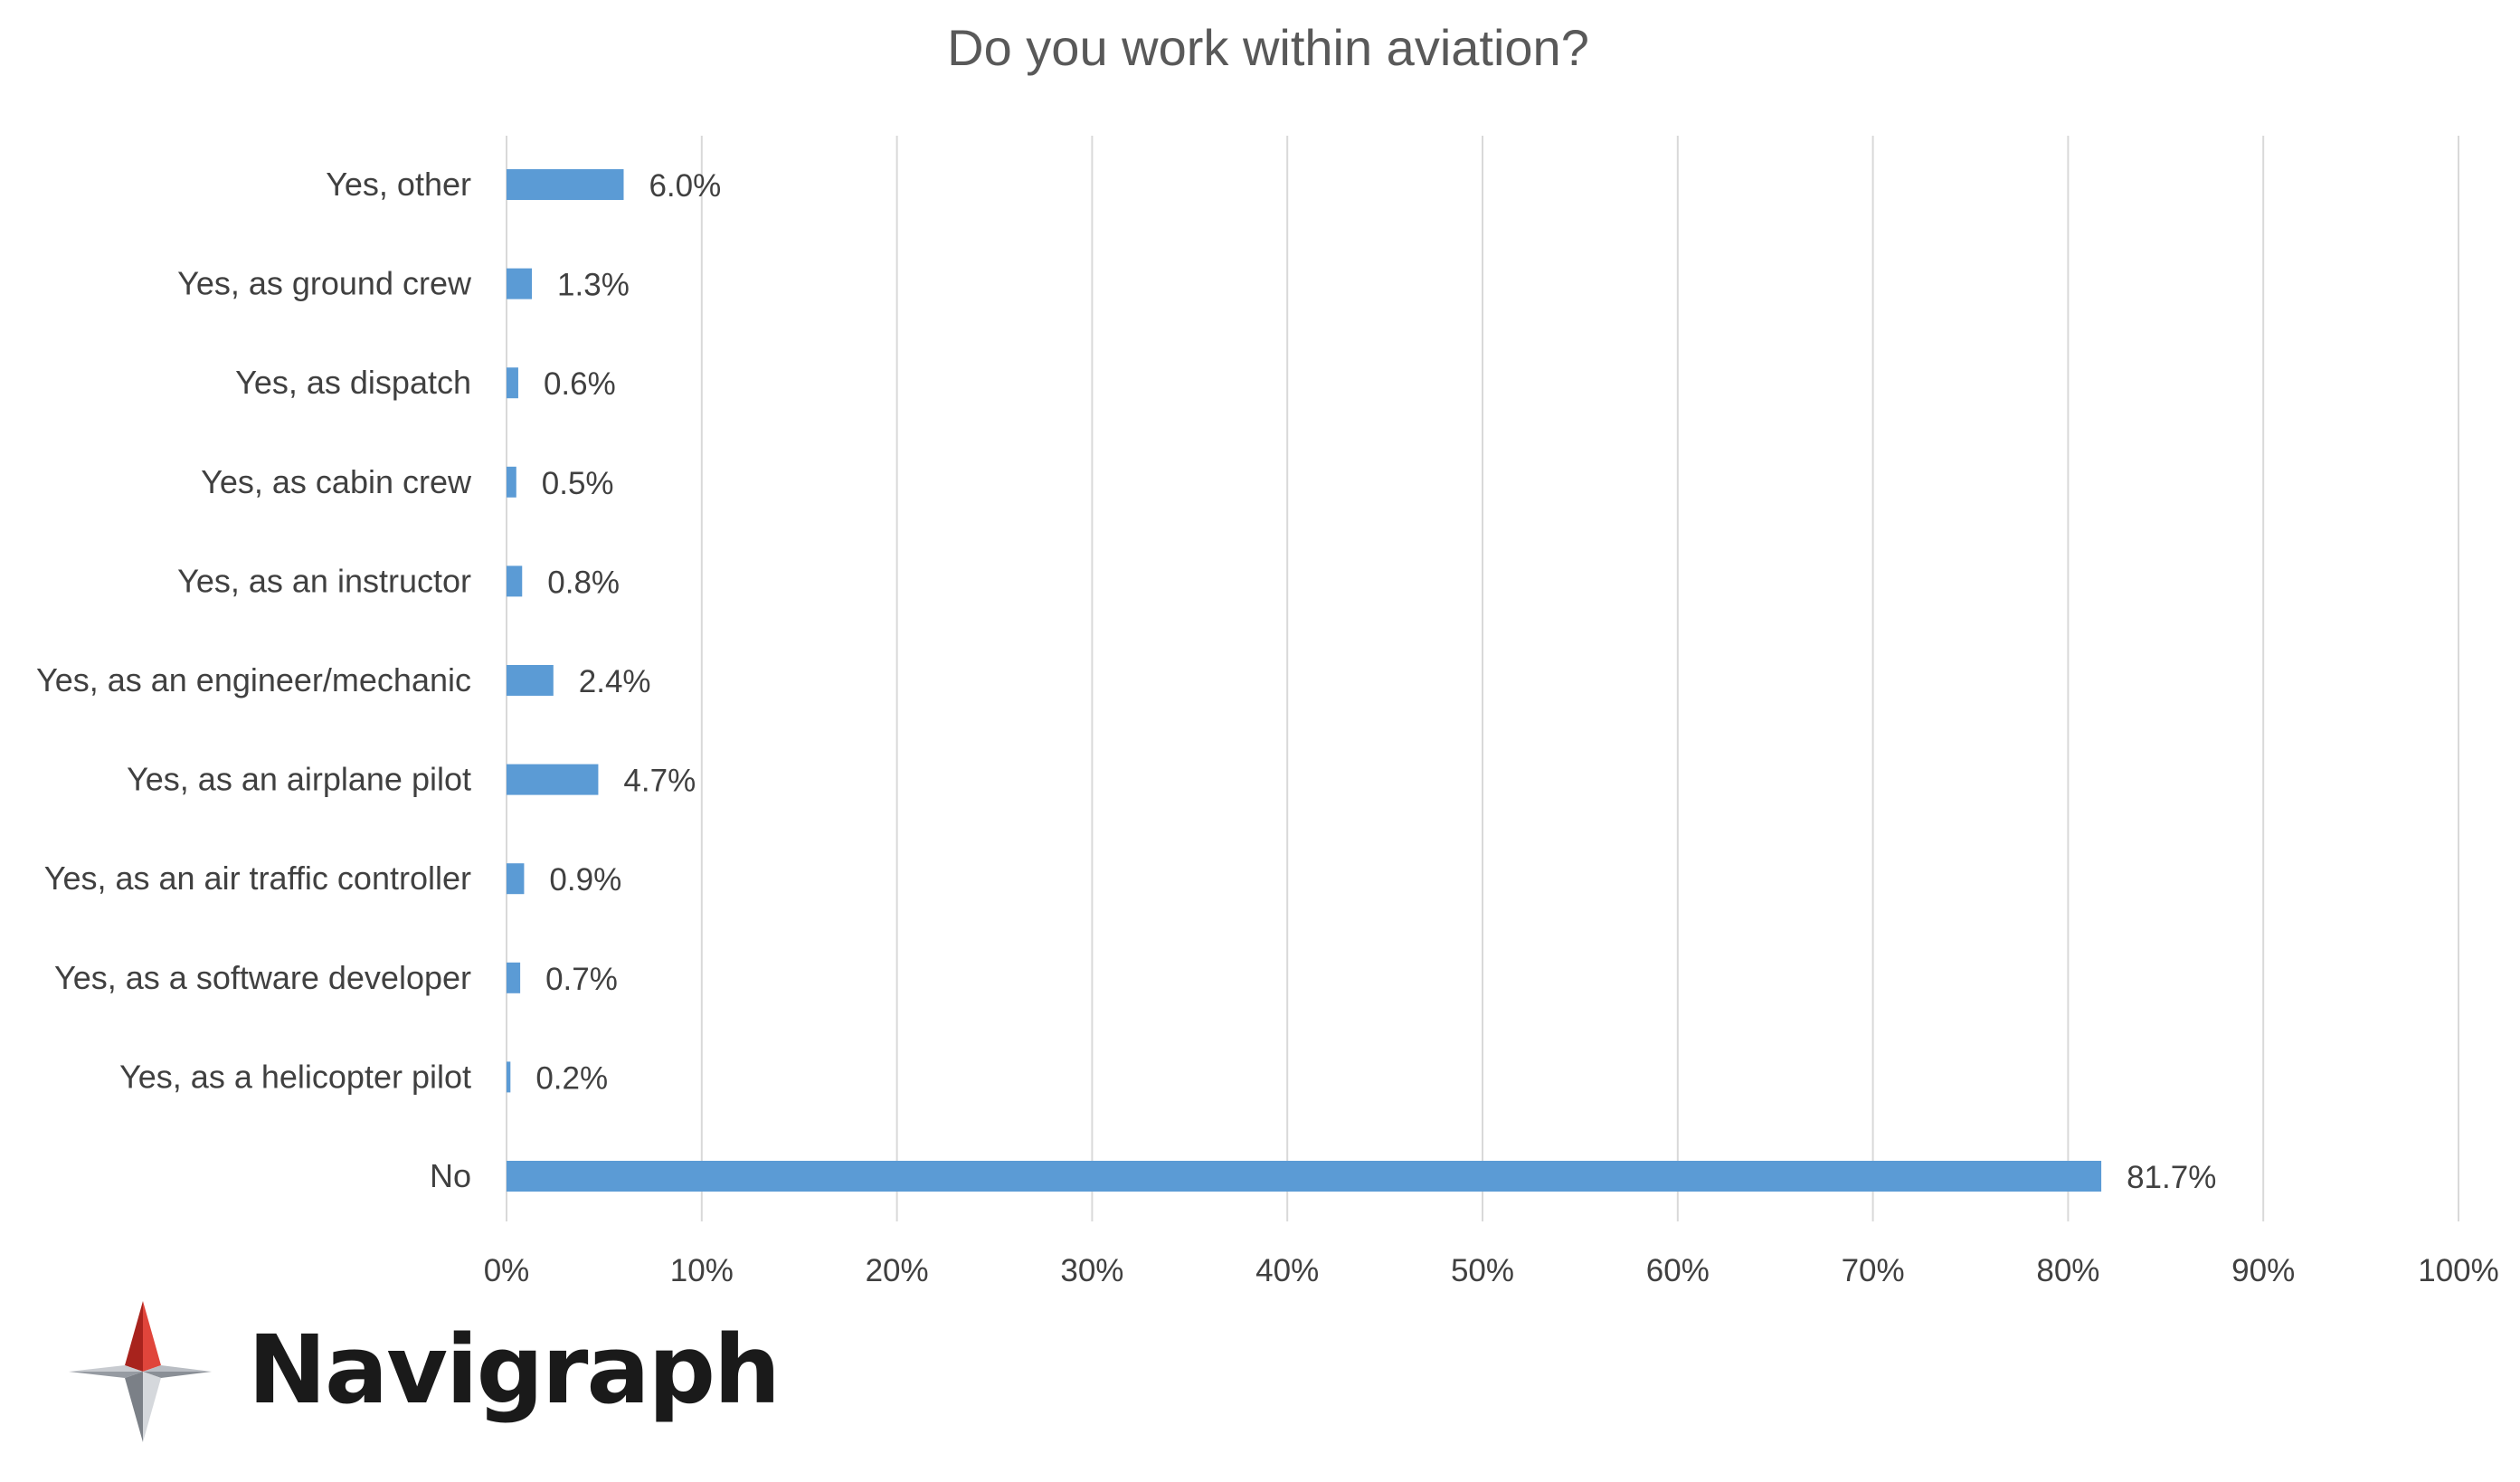  I want to click on category-label: Yes, as dispatch, so click(353, 383).